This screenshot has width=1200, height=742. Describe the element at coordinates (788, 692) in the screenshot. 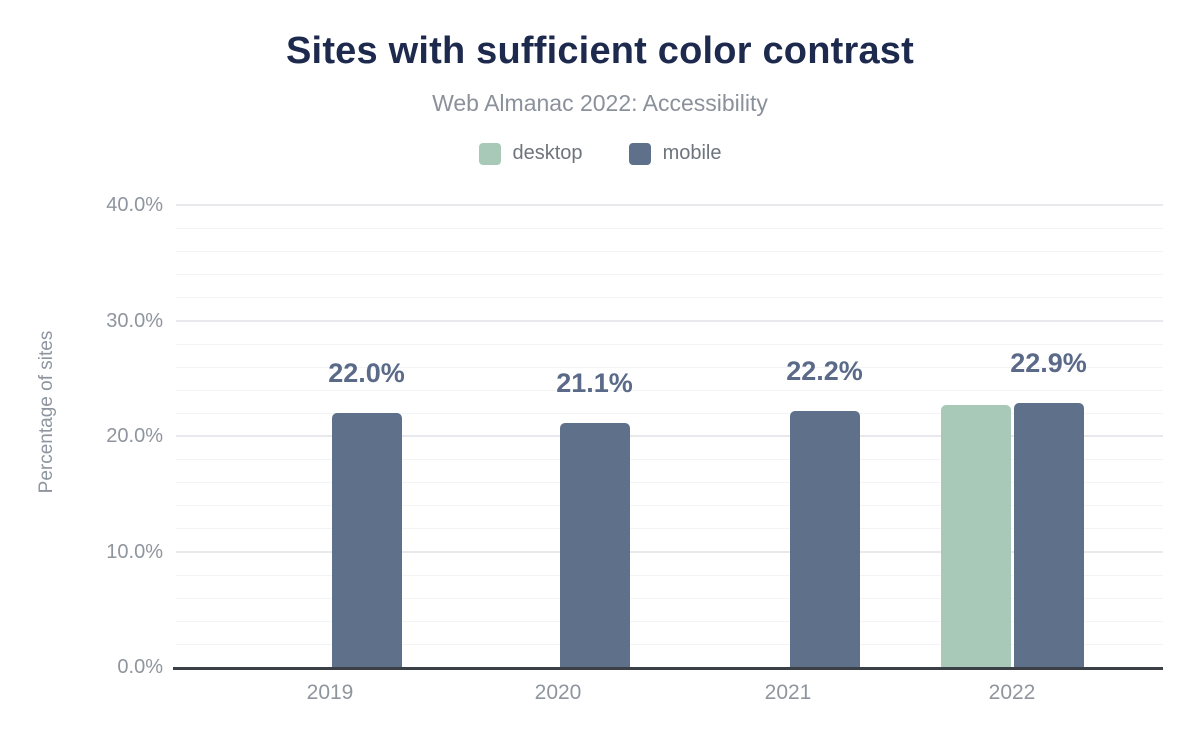

I see `x-tick-2021: 2021` at that location.